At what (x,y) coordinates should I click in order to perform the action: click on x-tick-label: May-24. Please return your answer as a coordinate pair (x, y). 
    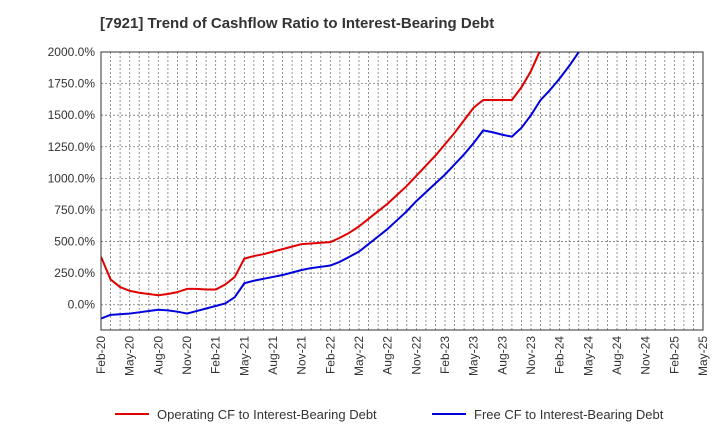
    Looking at the image, I should click on (588, 356).